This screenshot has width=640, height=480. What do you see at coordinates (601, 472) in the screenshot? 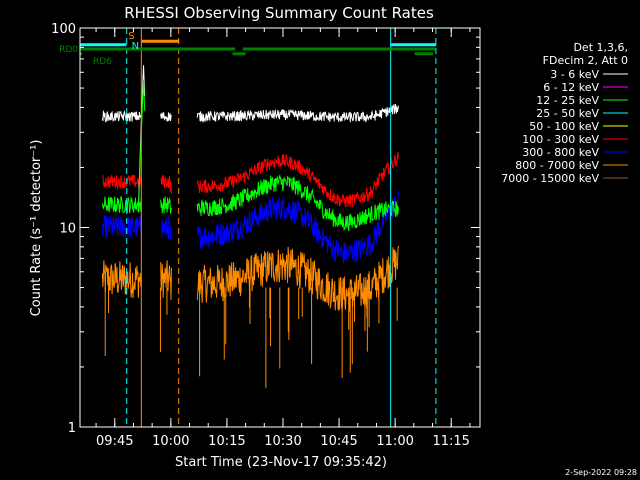
I see `footer-date: 2-Sep-2022 09:28` at bounding box center [601, 472].